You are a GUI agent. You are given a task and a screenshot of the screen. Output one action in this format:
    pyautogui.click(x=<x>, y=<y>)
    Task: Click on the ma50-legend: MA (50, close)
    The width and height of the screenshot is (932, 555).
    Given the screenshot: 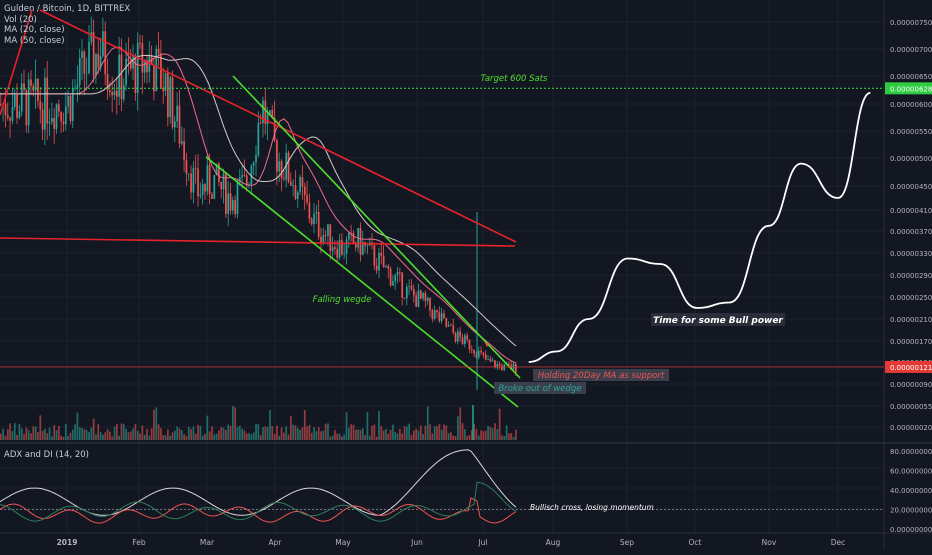 What is the action you would take?
    pyautogui.click(x=34, y=40)
    